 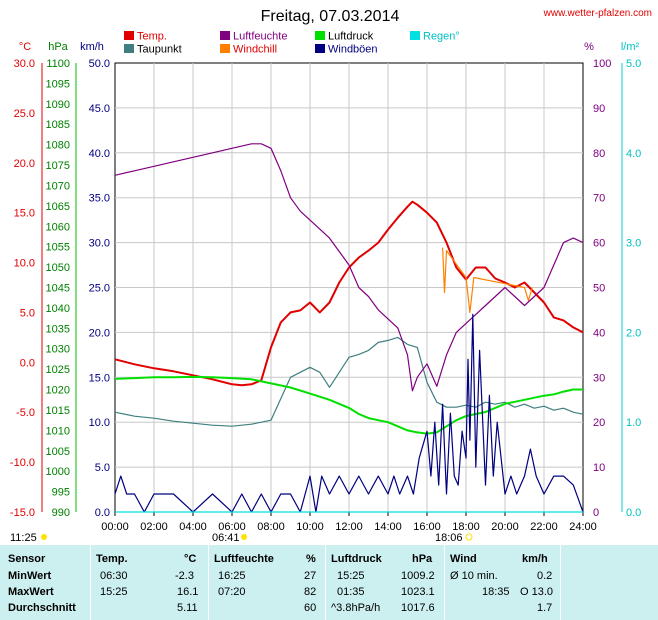 I want to click on stats-cell: 60, so click(x=310, y=608).